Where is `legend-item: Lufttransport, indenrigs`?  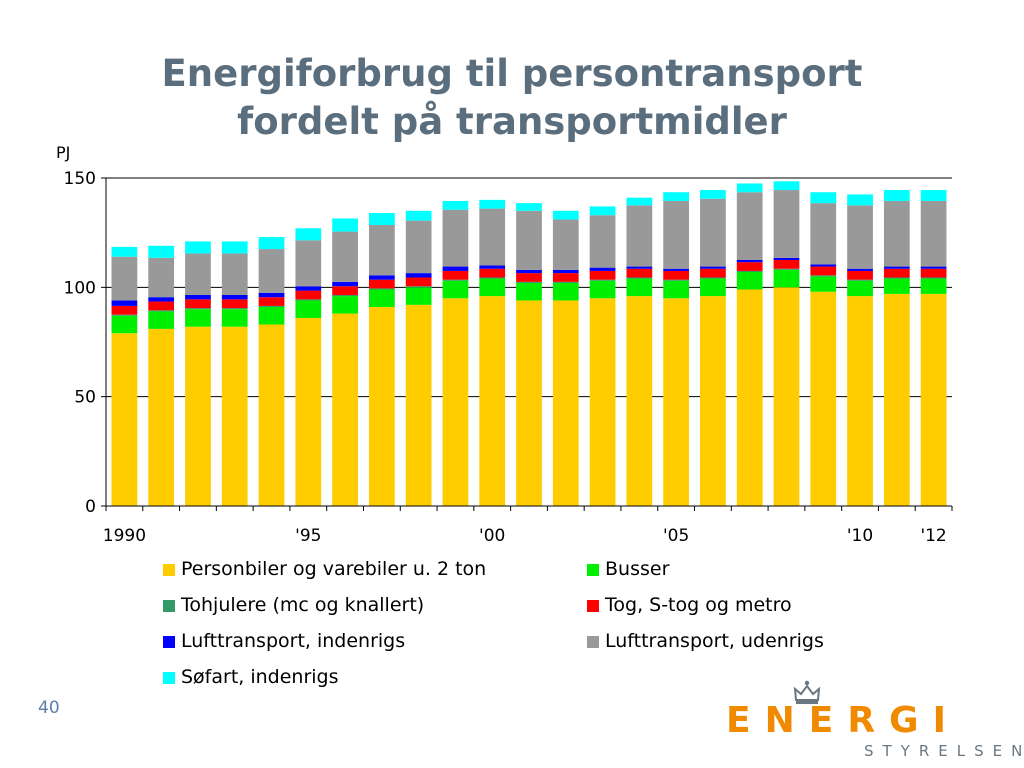
legend-item: Lufttransport, indenrigs is located at coordinates (284, 641).